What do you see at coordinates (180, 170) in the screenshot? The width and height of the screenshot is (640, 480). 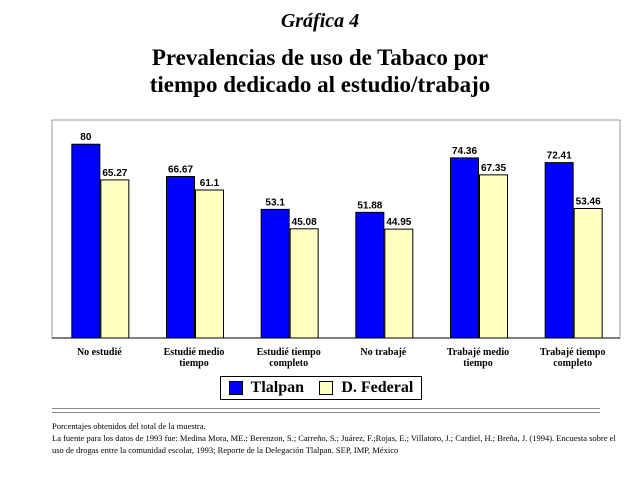 I see `data-label-tlalpan-1: 66.67` at bounding box center [180, 170].